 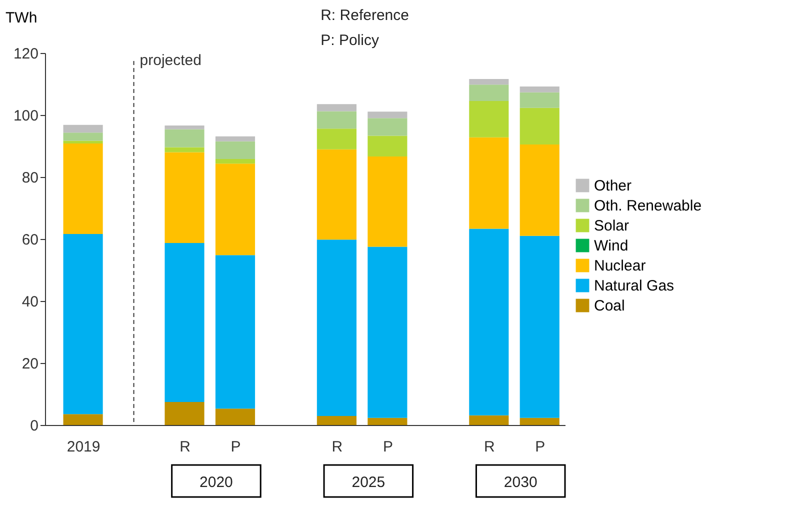 I want to click on text: P: Policy, so click(x=350, y=40).